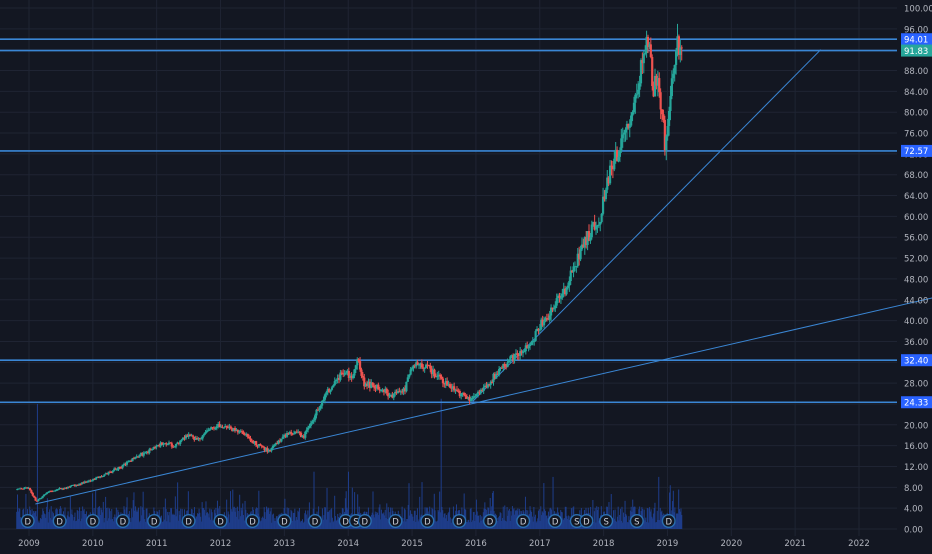  I want to click on y-tick-label: 68.00, so click(916, 176).